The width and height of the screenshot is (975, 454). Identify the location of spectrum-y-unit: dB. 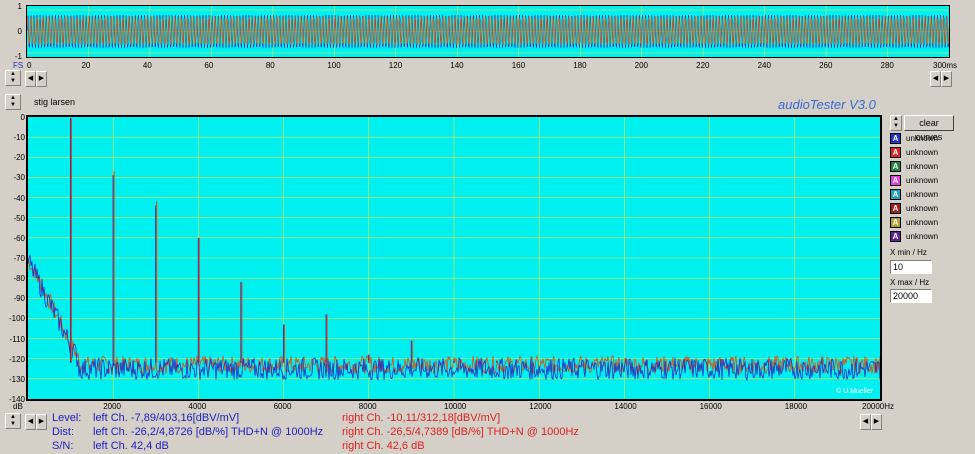
(18, 406).